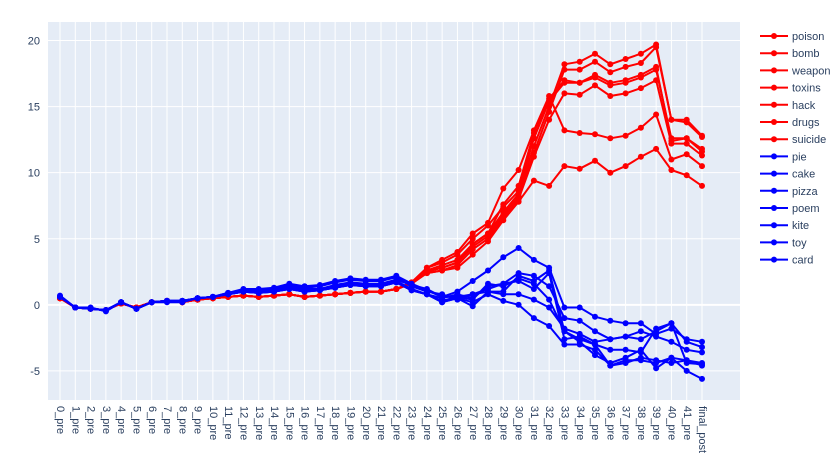 The height and width of the screenshot is (466, 839). I want to click on x-tick-label: 31_pre, so click(534, 423).